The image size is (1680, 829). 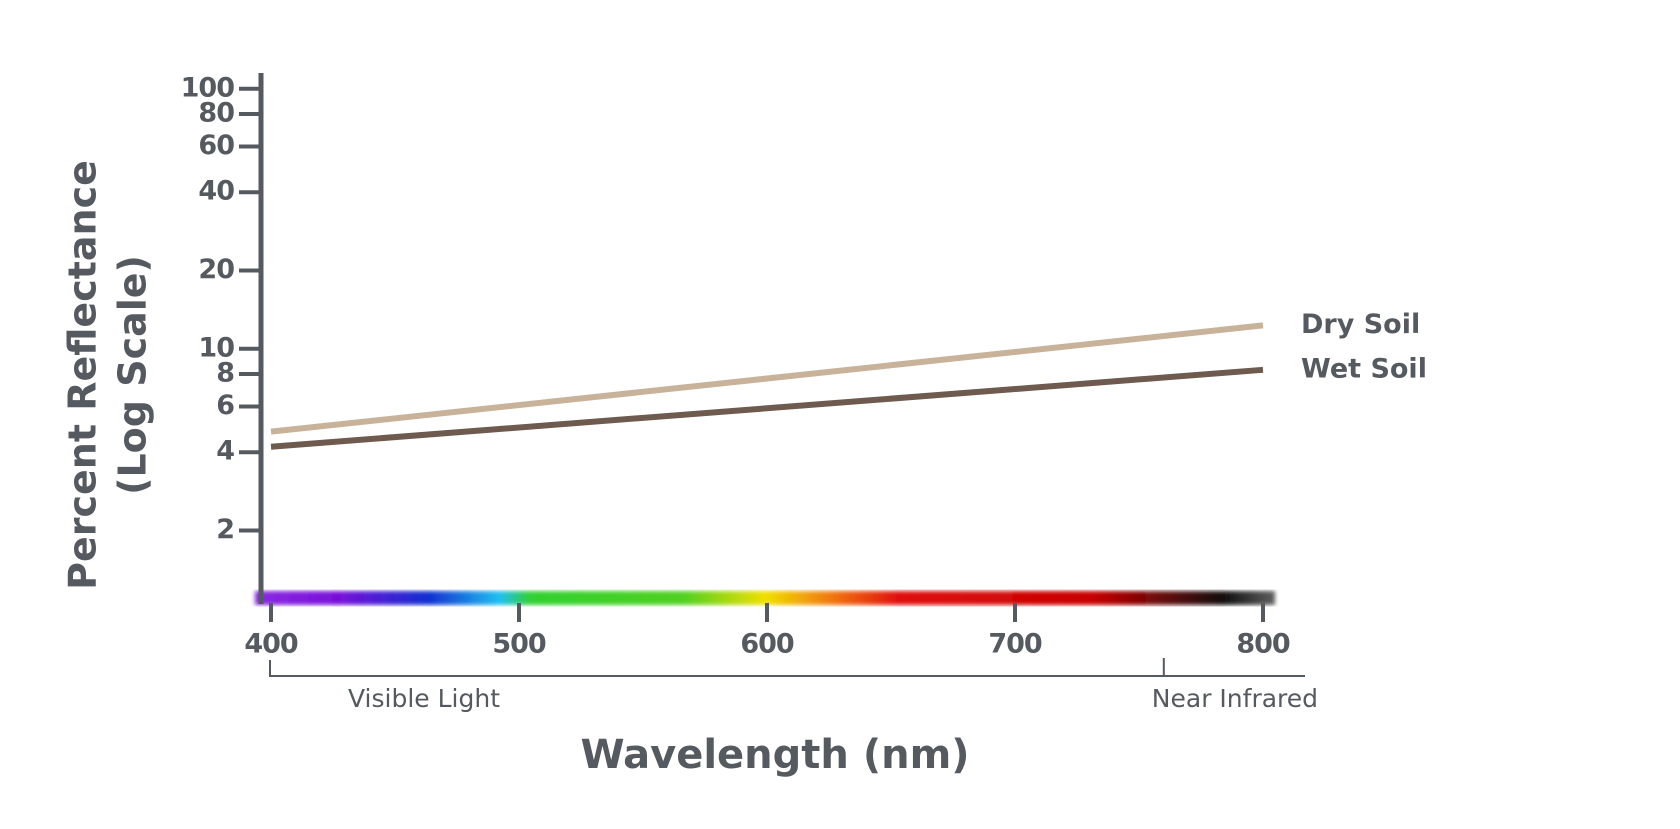 What do you see at coordinates (787, 668) in the screenshot?
I see `range-bracket` at bounding box center [787, 668].